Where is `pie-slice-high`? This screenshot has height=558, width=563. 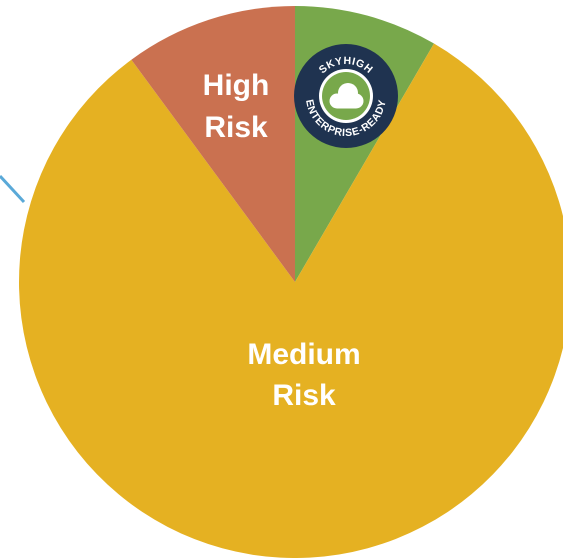 pie-slice-high is located at coordinates (213, 144).